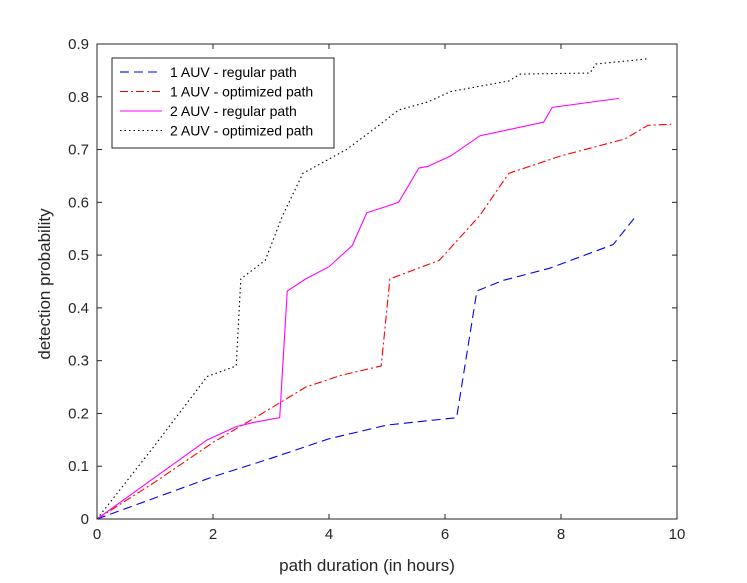  Describe the element at coordinates (78, 413) in the screenshot. I see `y-tick-label: 0.2` at that location.